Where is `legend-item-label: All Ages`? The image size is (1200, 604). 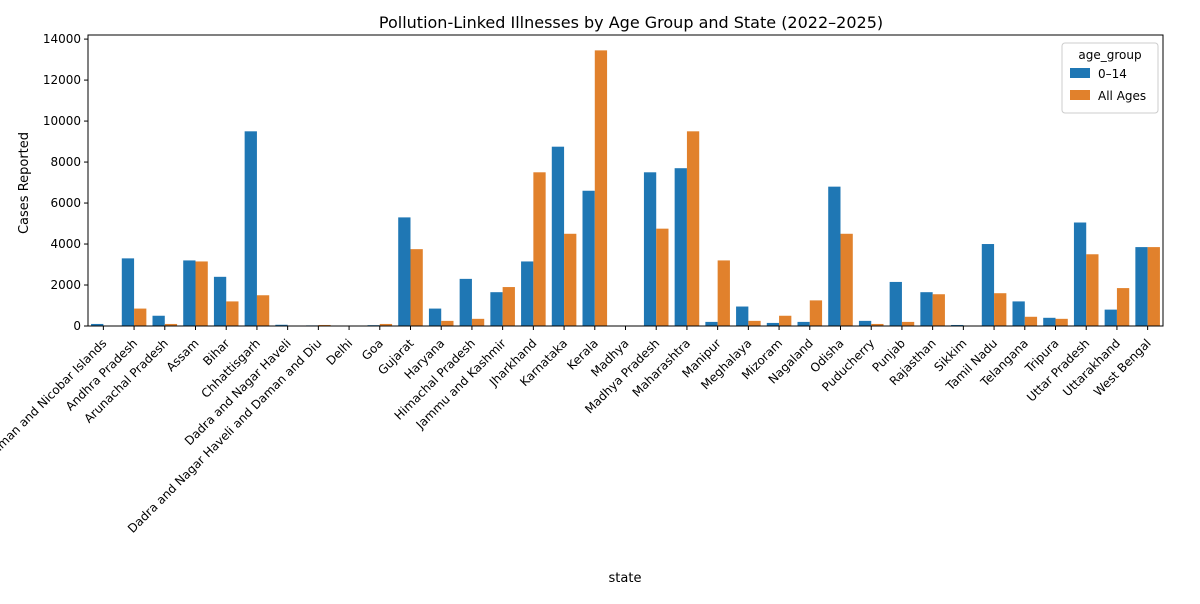 legend-item-label: All Ages is located at coordinates (1122, 96).